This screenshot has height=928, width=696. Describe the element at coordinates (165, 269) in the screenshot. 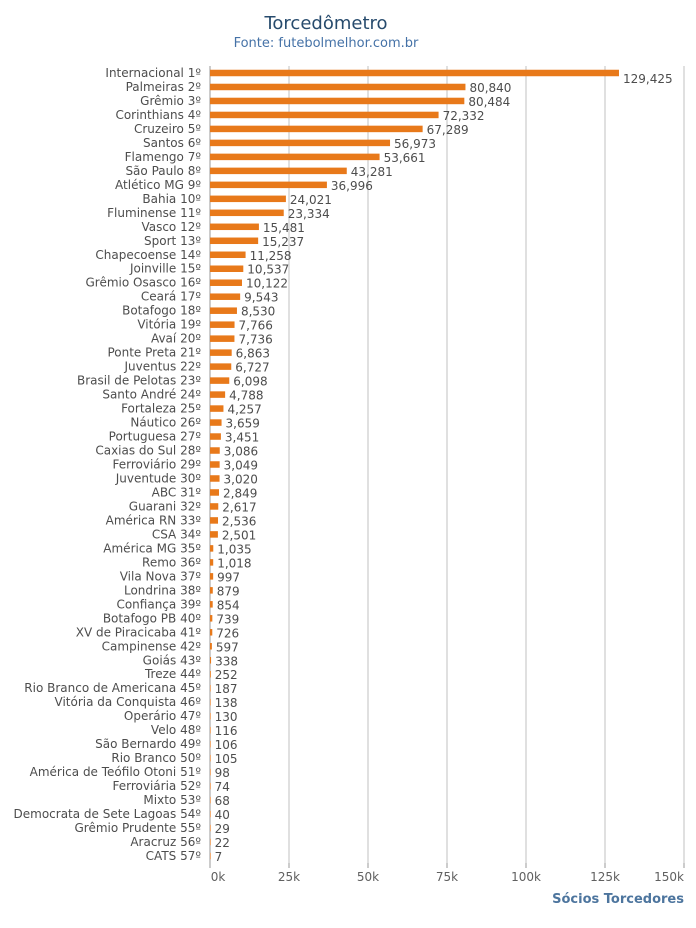

I see `category-label: Joinville 15º` at that location.